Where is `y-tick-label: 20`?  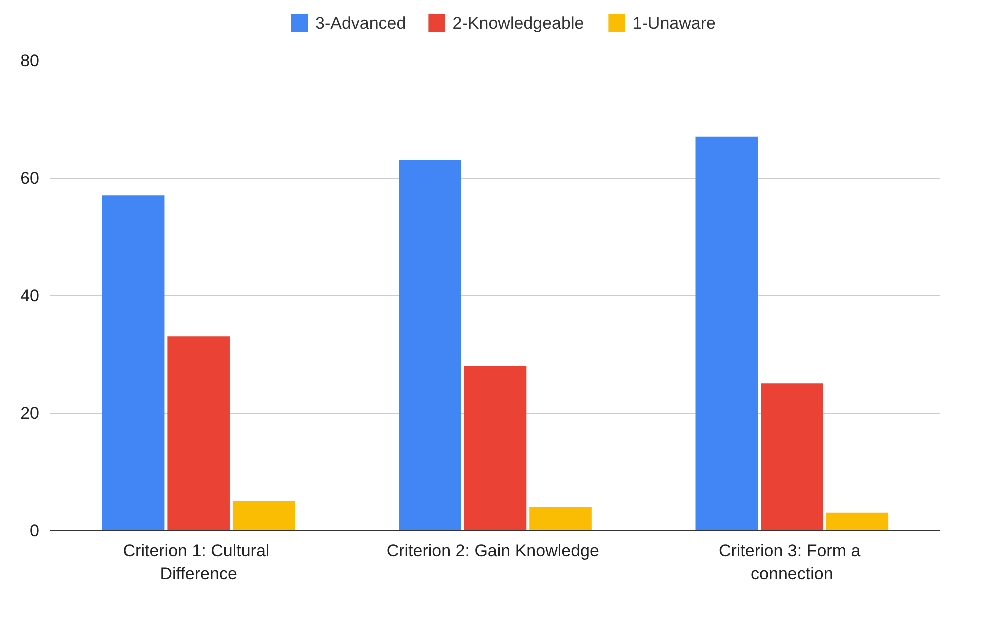
y-tick-label: 20 is located at coordinates (30, 413).